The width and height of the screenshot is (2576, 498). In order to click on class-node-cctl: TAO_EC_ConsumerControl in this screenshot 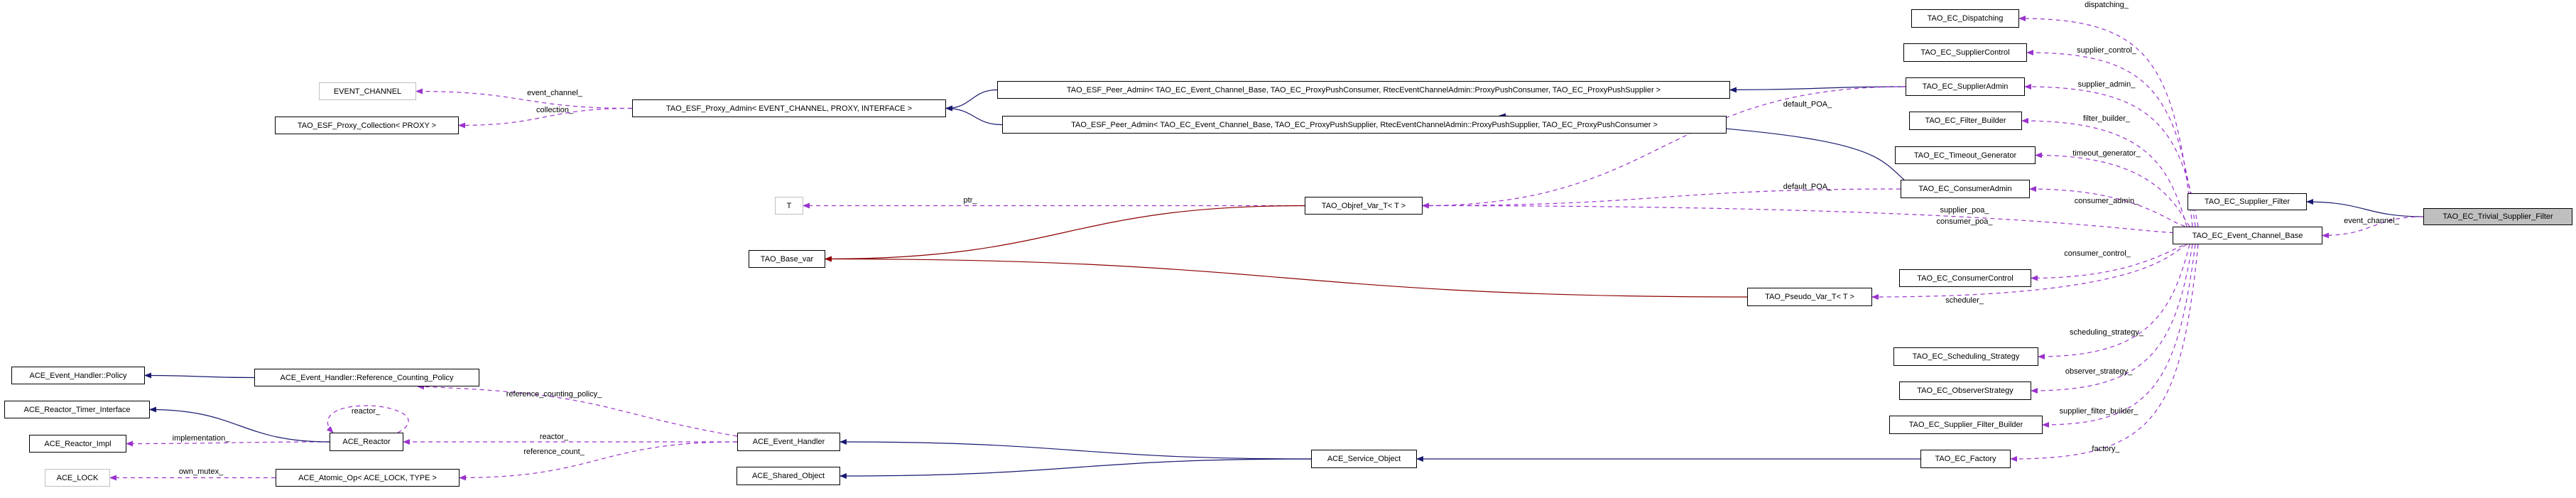, I will do `click(1965, 278)`.